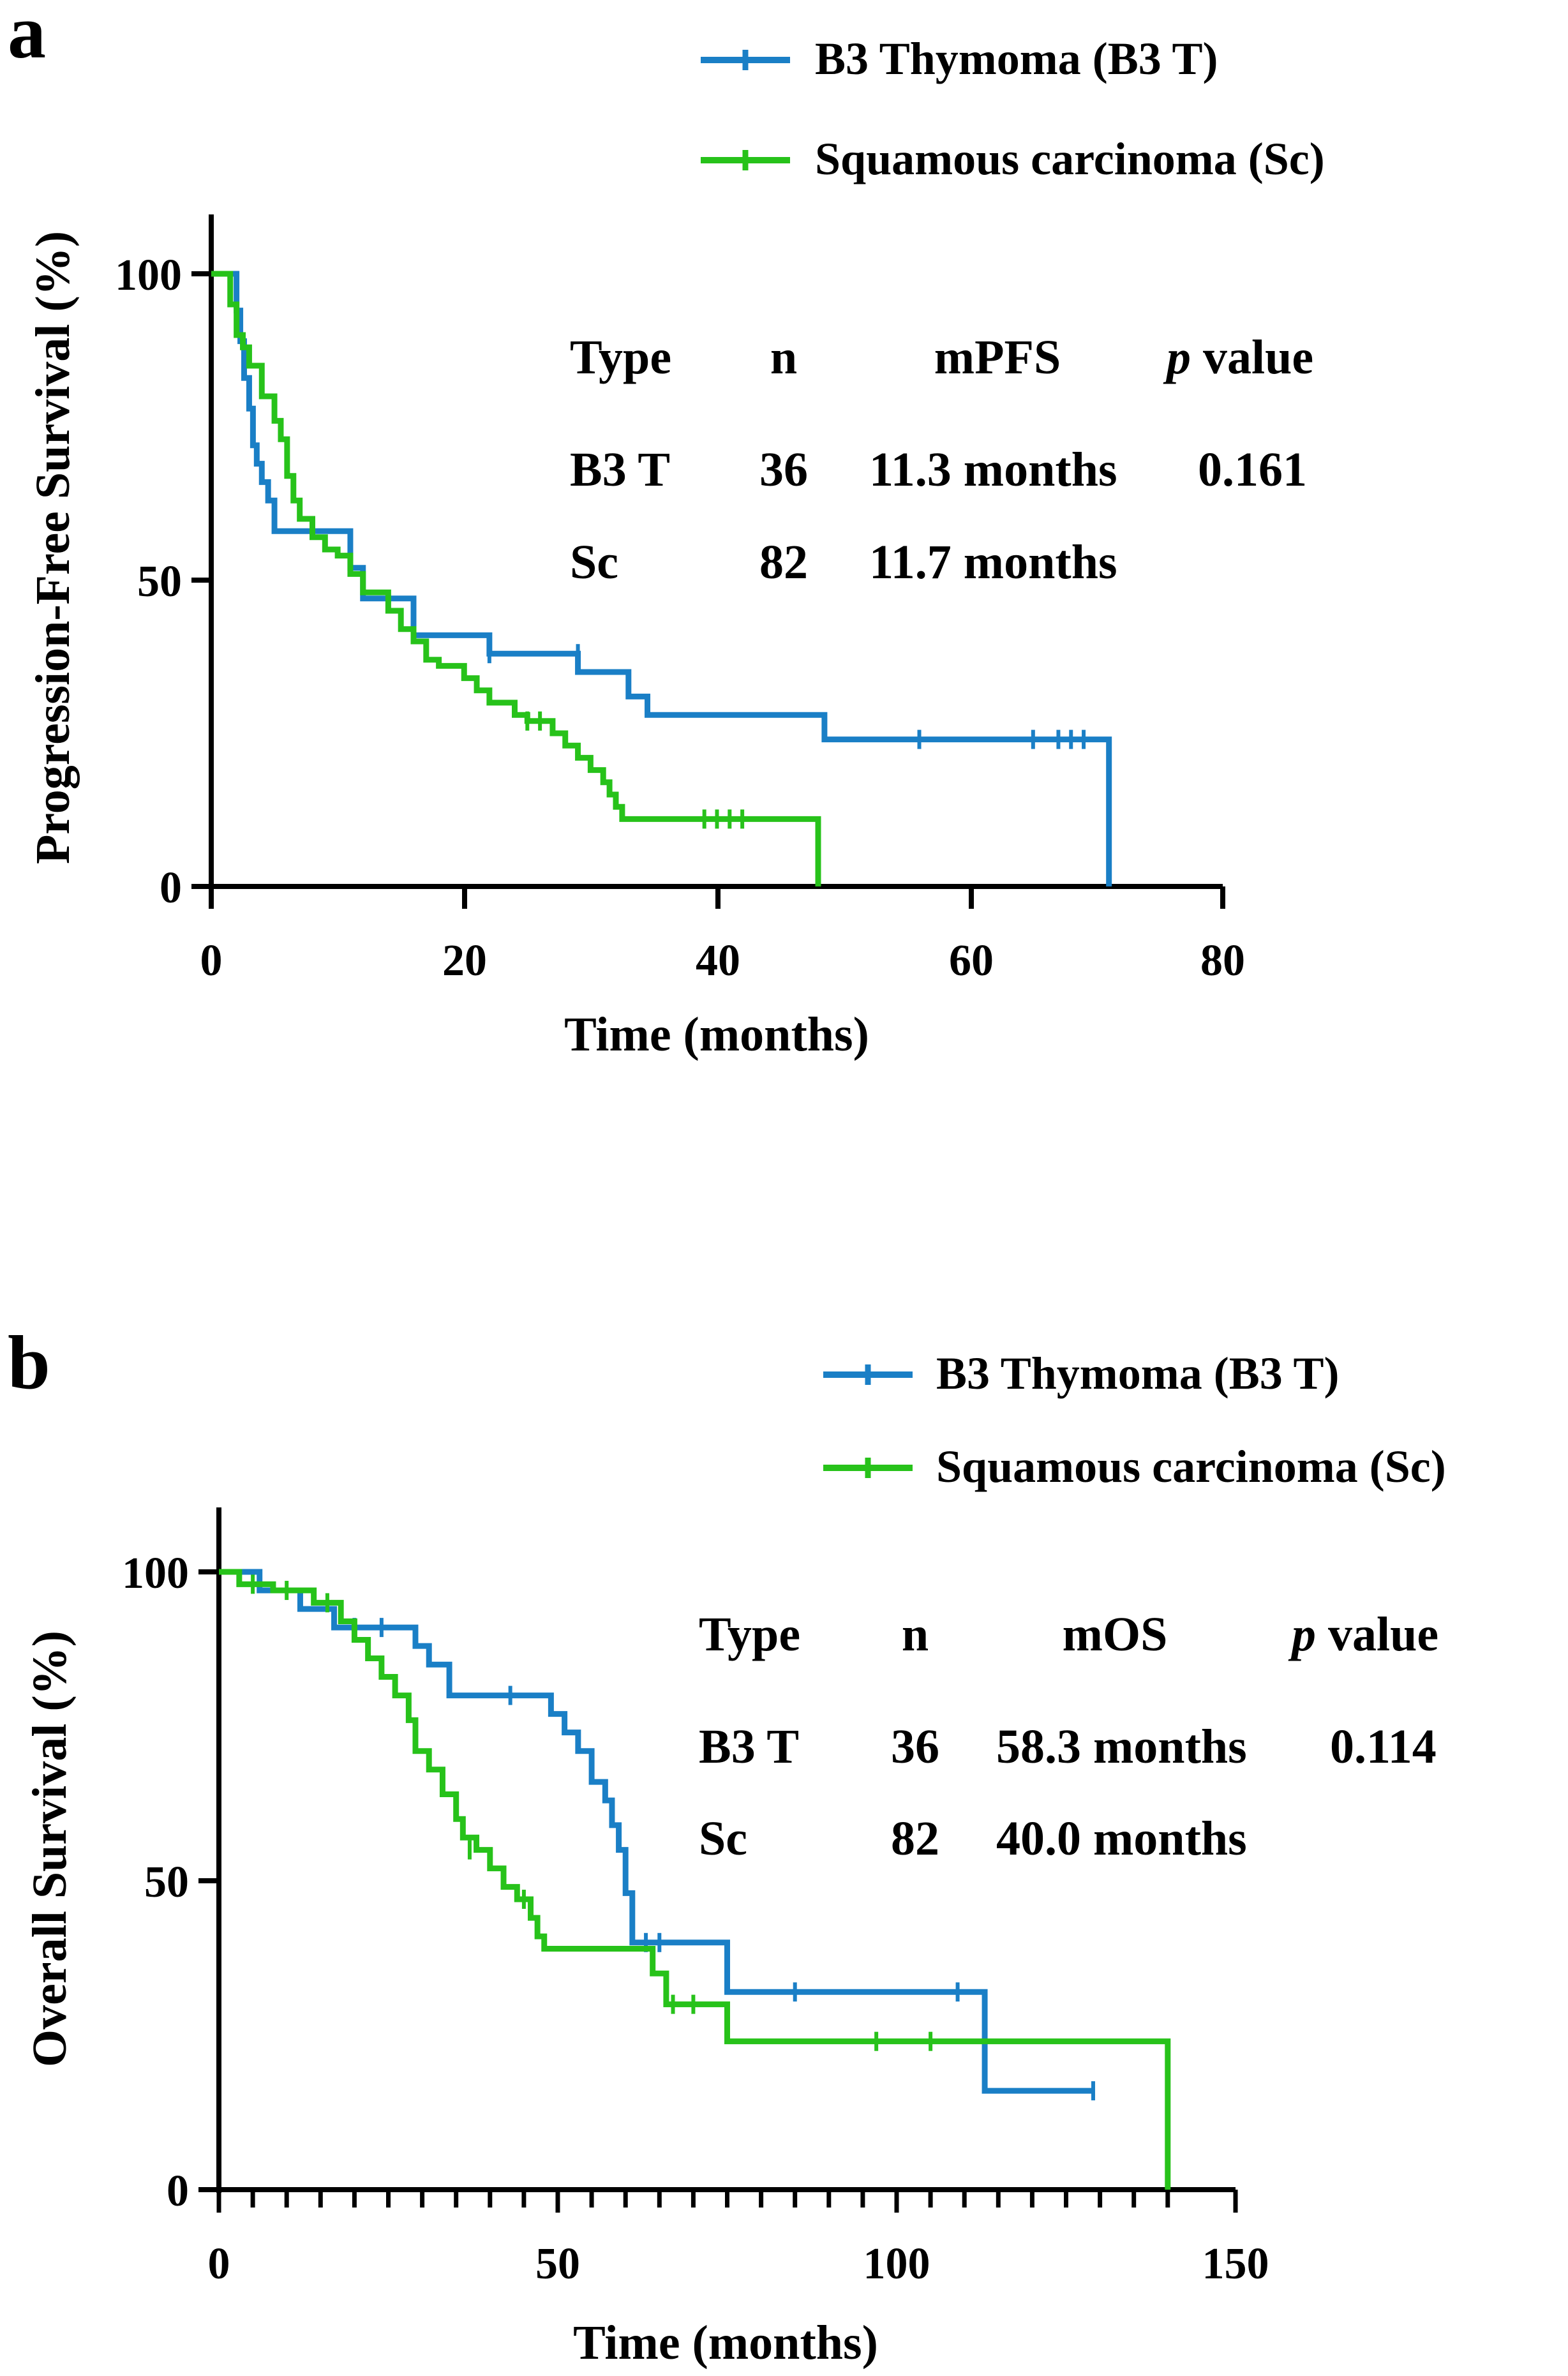 The width and height of the screenshot is (1568, 2376). I want to click on row-sc-median: 11.7 months, so click(993, 562).